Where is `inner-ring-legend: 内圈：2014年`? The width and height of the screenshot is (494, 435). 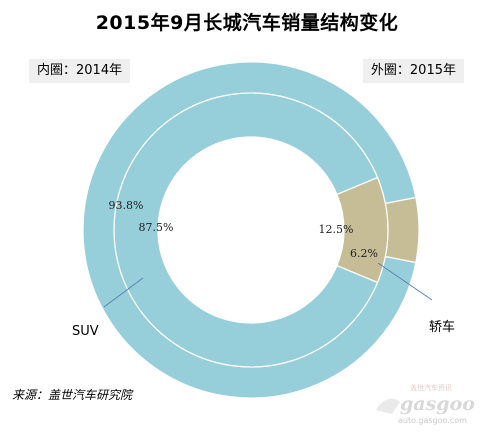 inner-ring-legend: 内圈：2014年 is located at coordinates (80, 71).